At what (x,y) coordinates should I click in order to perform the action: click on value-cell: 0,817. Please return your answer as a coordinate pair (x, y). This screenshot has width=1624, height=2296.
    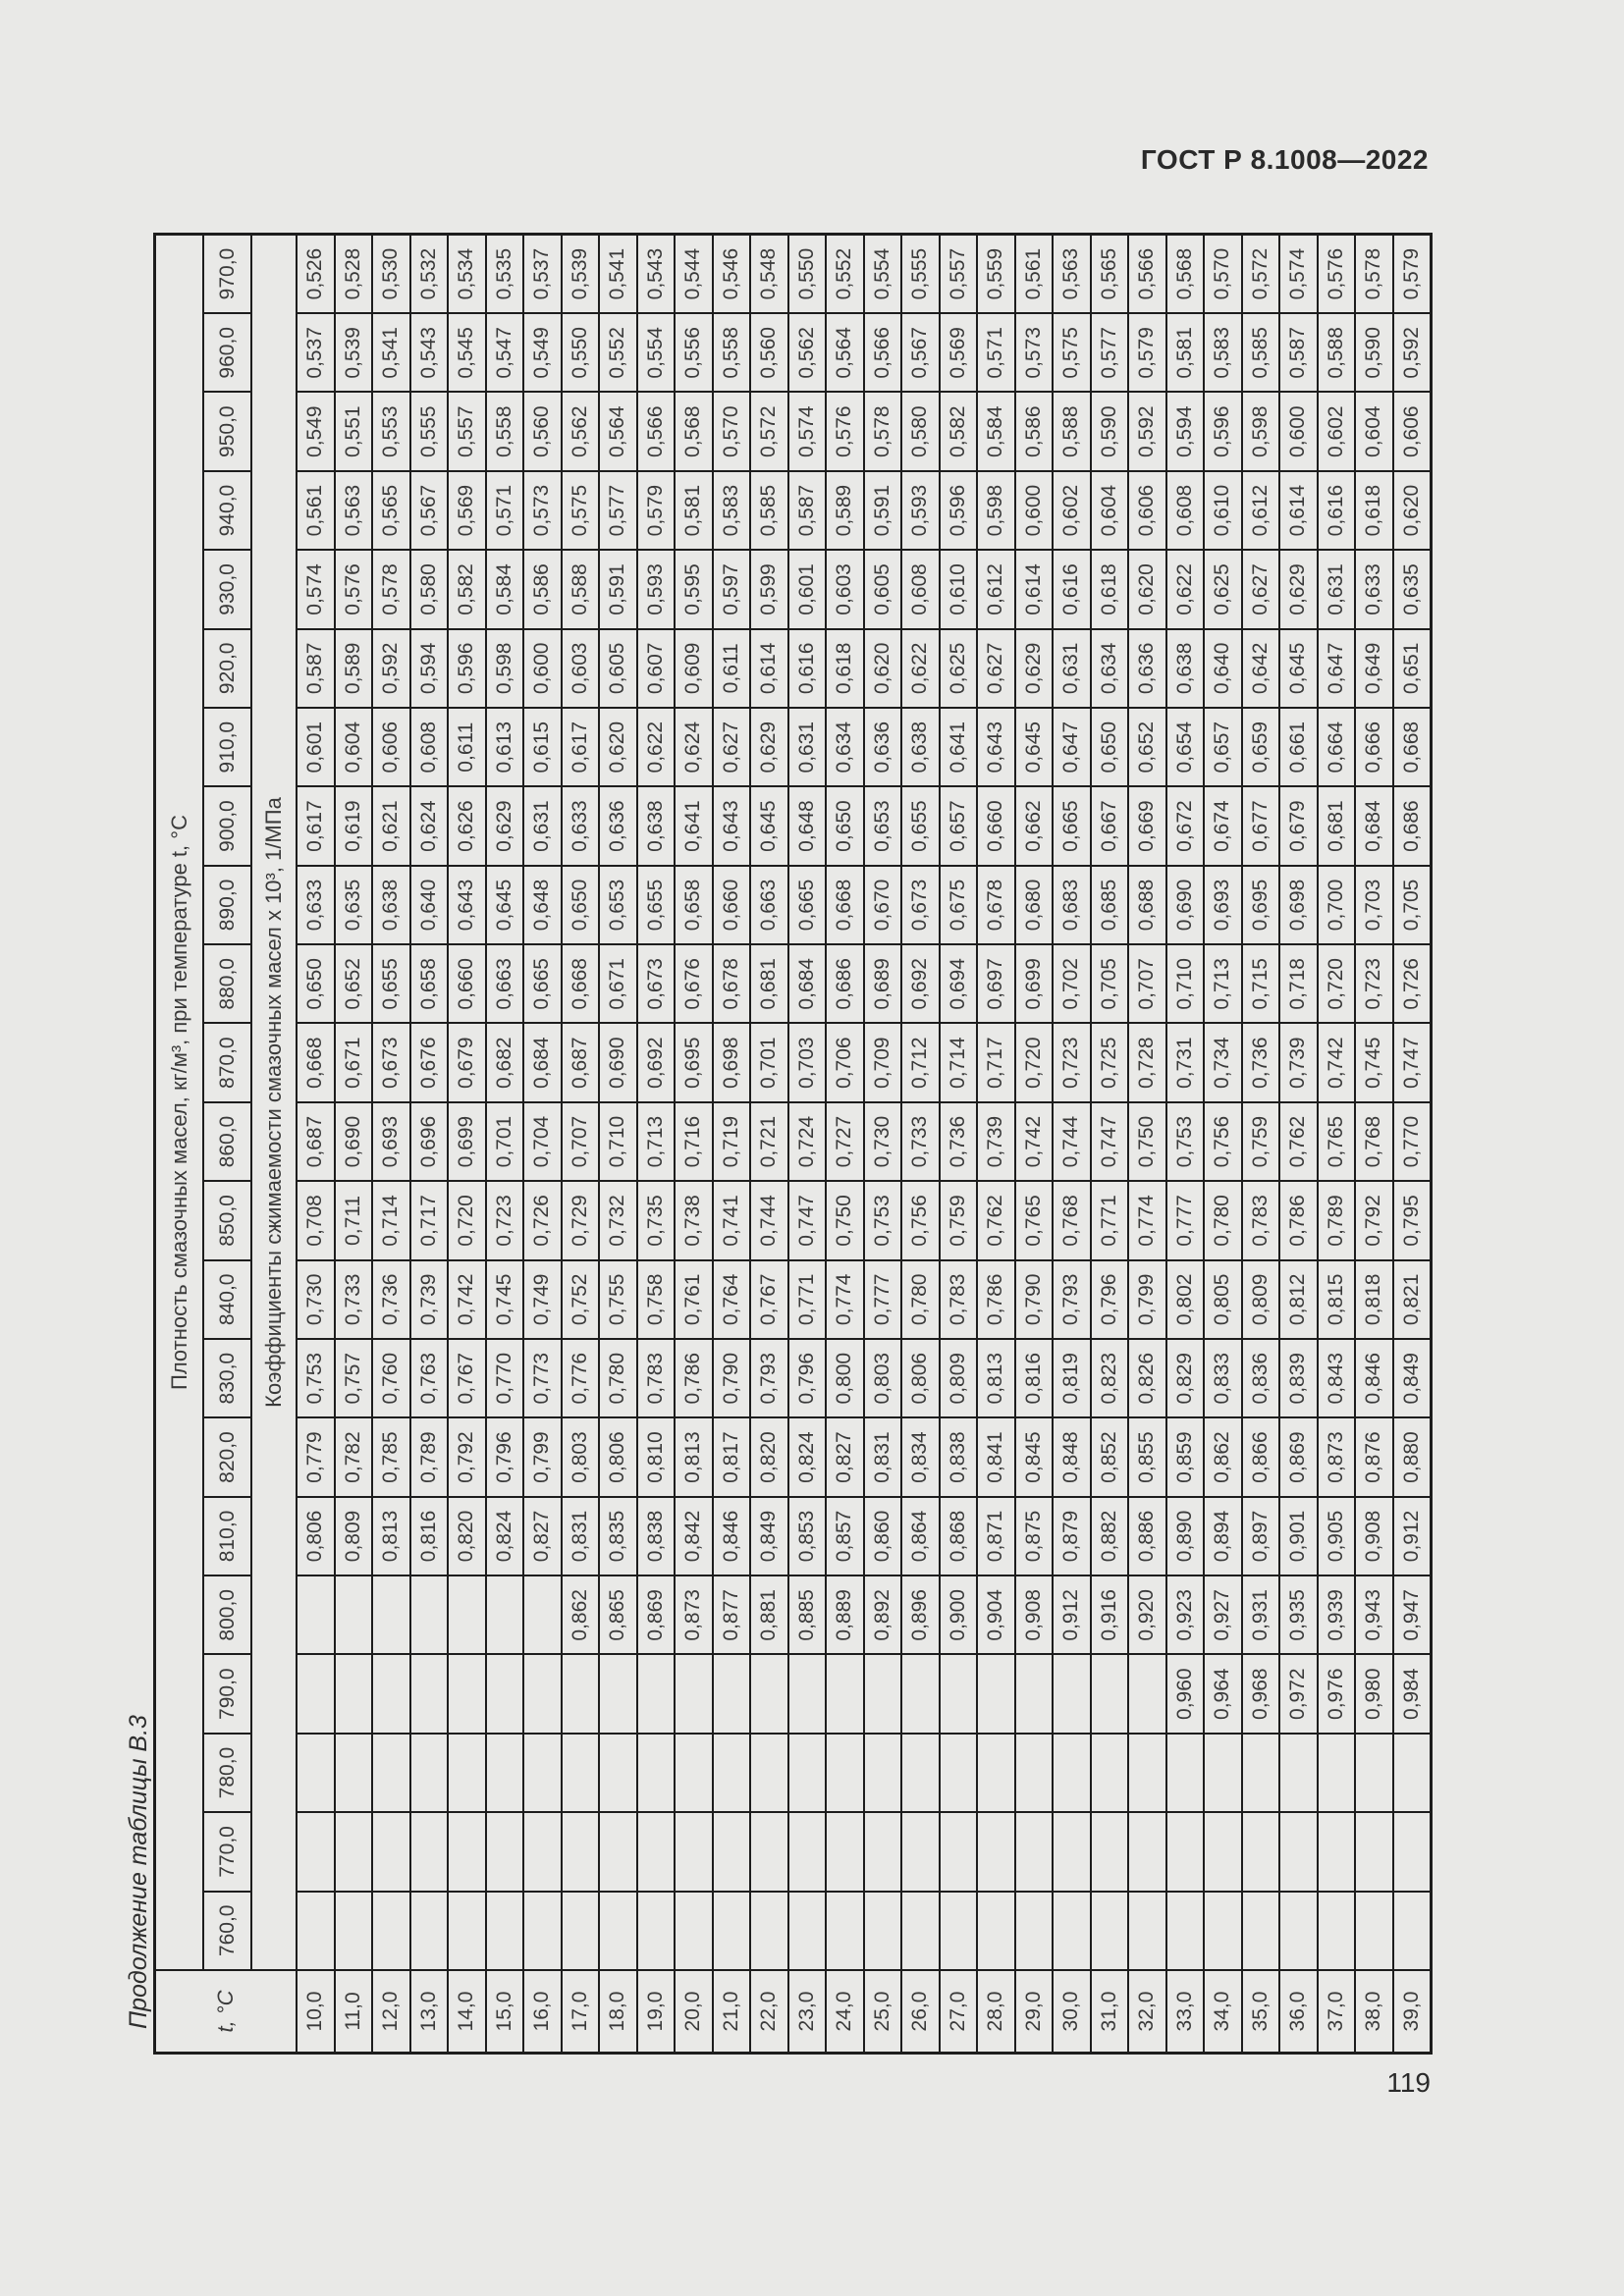
    Looking at the image, I should click on (731, 1457).